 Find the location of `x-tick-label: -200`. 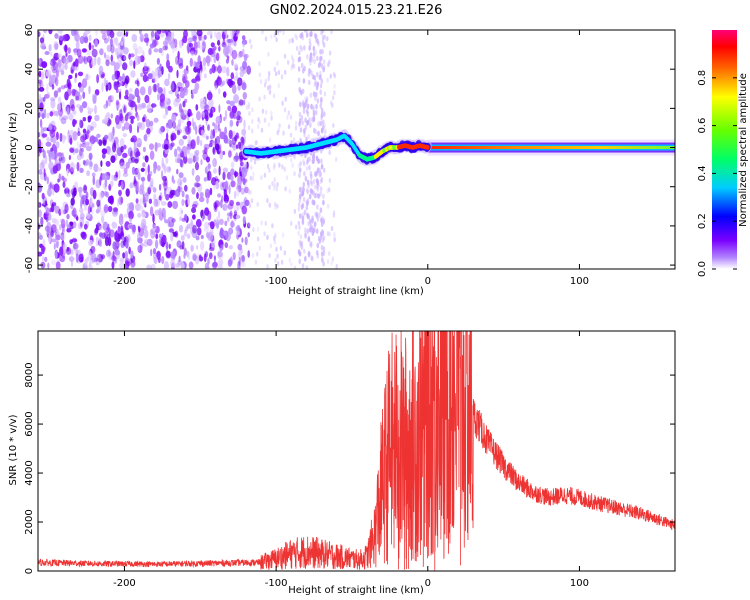

x-tick-label: -200 is located at coordinates (124, 583).